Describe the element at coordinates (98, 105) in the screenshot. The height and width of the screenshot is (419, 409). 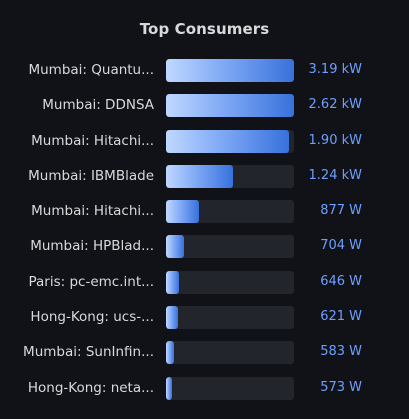
I see `consumer-label: Mumbai: DDNSA` at that location.